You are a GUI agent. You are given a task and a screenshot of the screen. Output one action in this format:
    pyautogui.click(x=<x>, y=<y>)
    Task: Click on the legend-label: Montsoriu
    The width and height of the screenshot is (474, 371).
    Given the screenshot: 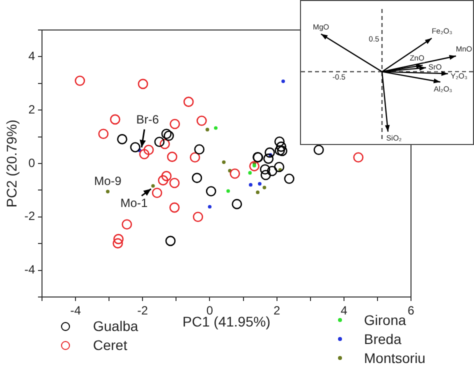 What is the action you would take?
    pyautogui.click(x=395, y=358)
    